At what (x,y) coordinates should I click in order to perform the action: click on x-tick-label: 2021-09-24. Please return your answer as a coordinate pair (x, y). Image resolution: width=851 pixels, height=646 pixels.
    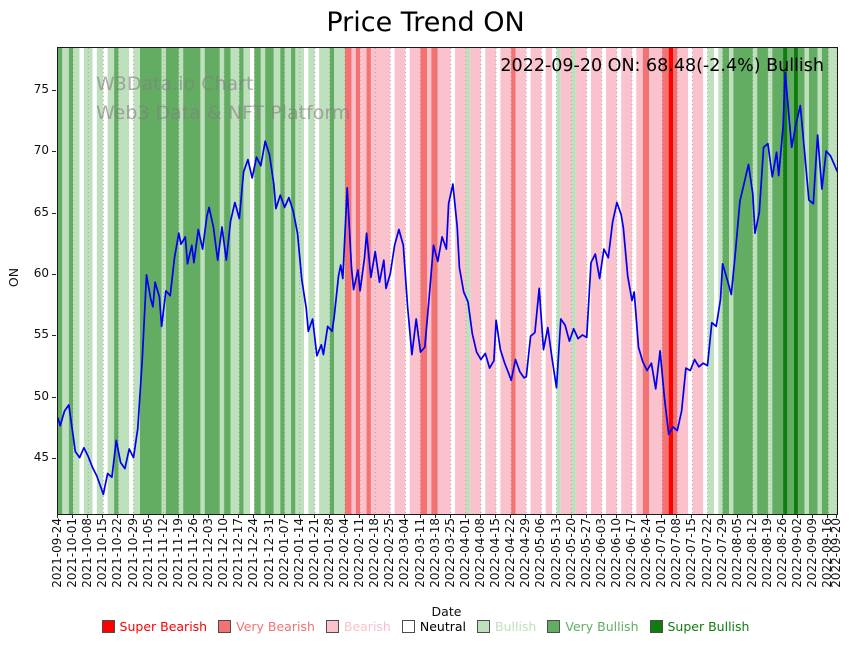
    Looking at the image, I should click on (57, 553).